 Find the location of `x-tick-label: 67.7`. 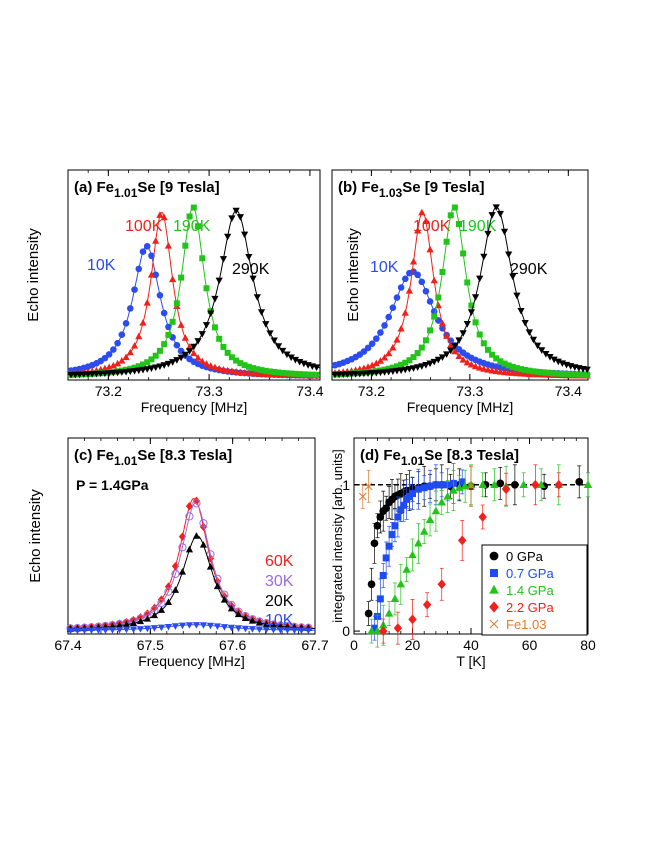

x-tick-label: 67.7 is located at coordinates (314, 645).